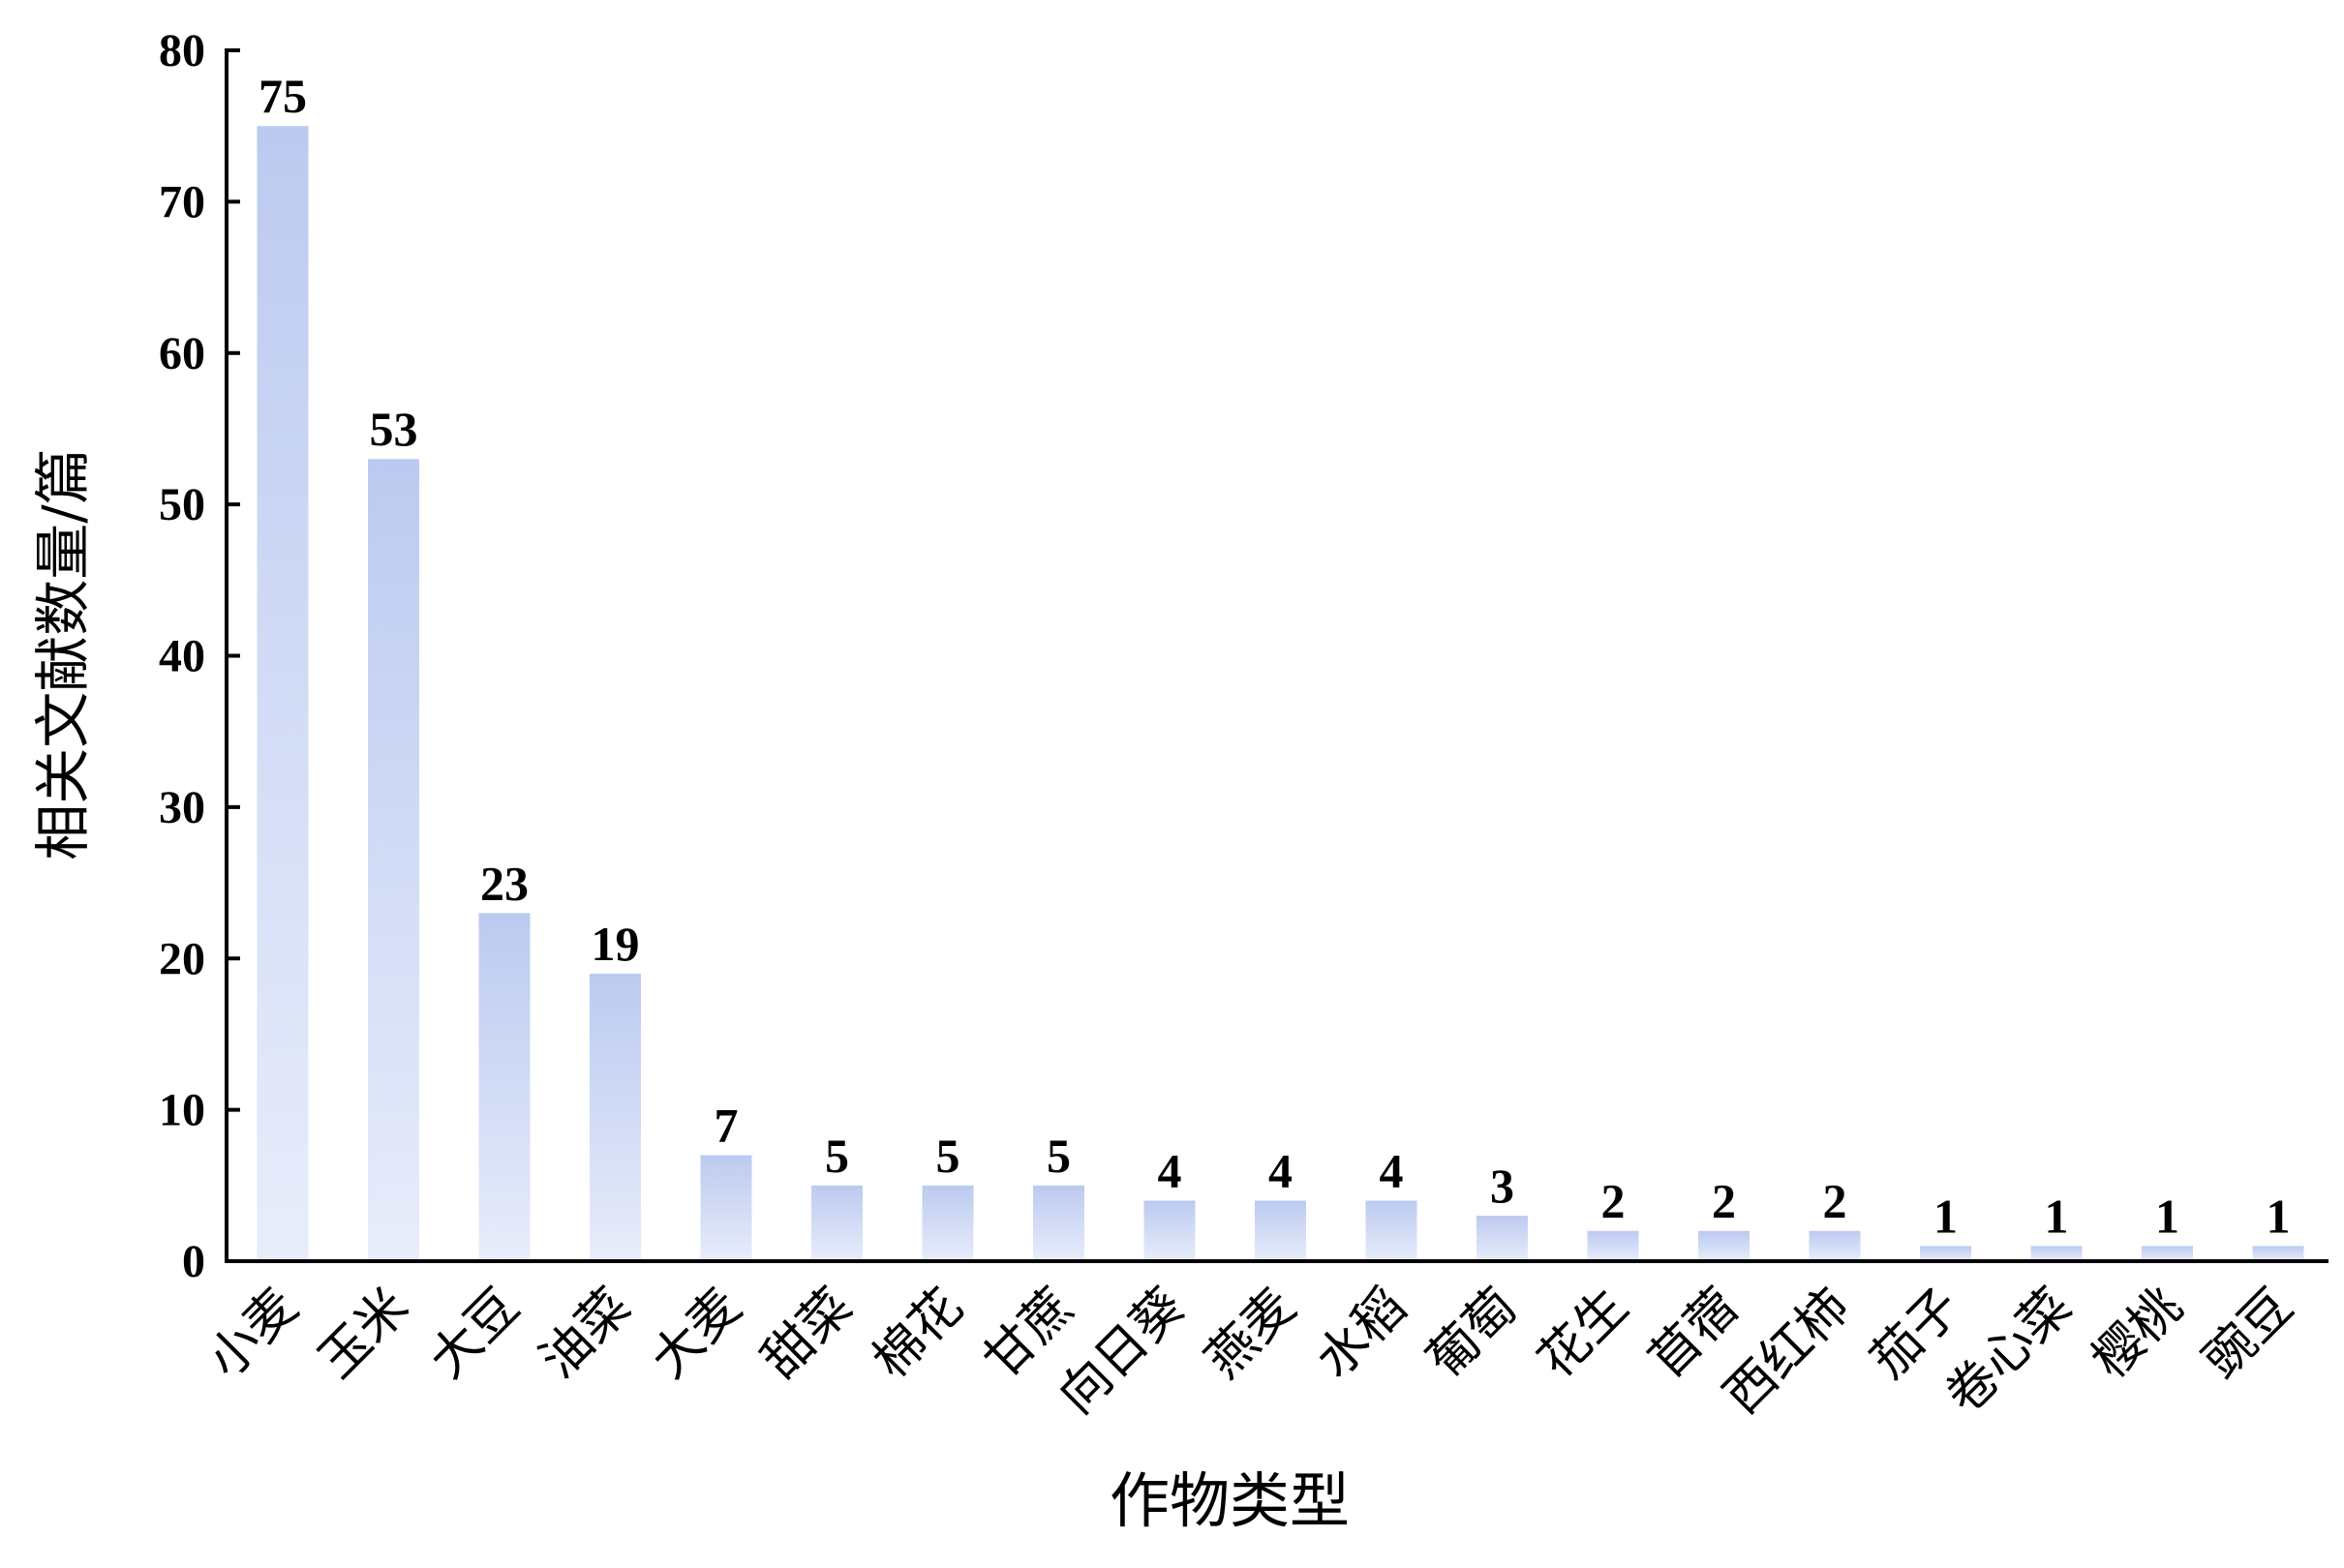 The width and height of the screenshot is (2344, 1568). What do you see at coordinates (253, 1334) in the screenshot?
I see `x-tick-label: 小麦` at bounding box center [253, 1334].